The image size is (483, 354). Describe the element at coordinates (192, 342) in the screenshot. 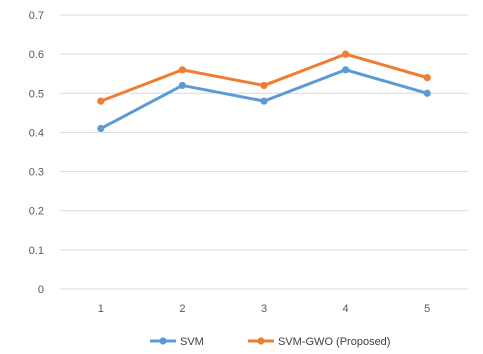

I see `legend-label: SVM` at that location.